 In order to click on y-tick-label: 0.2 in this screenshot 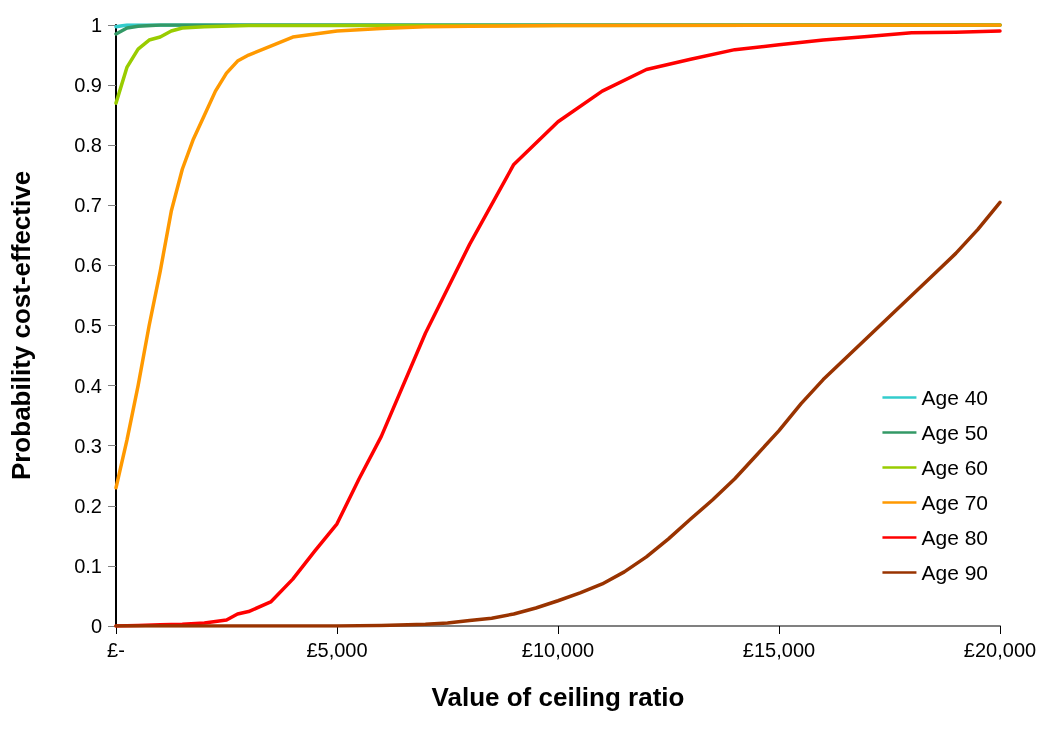, I will do `click(88, 505)`.